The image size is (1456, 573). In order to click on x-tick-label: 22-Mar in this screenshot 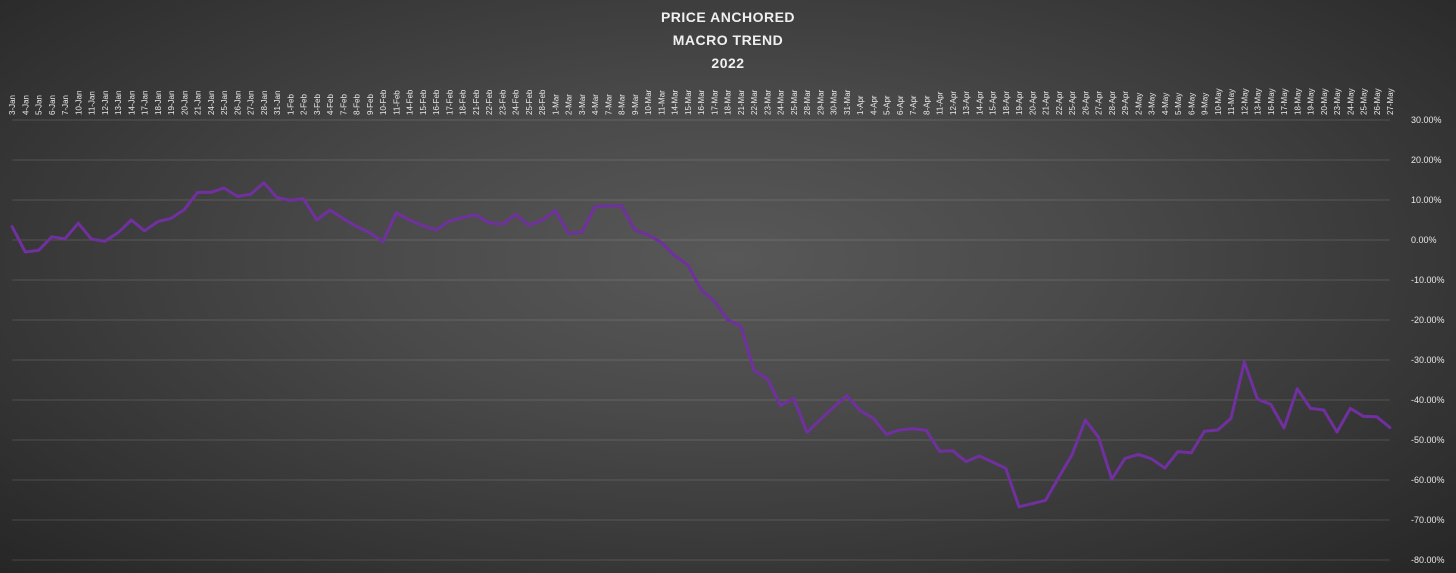, I will do `click(754, 102)`.